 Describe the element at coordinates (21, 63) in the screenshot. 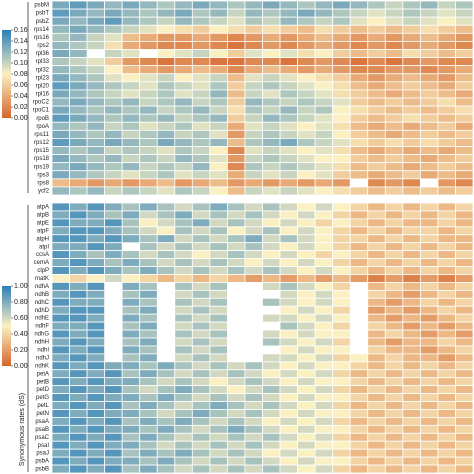

I see `colorbar-tick-label: 0.10` at that location.